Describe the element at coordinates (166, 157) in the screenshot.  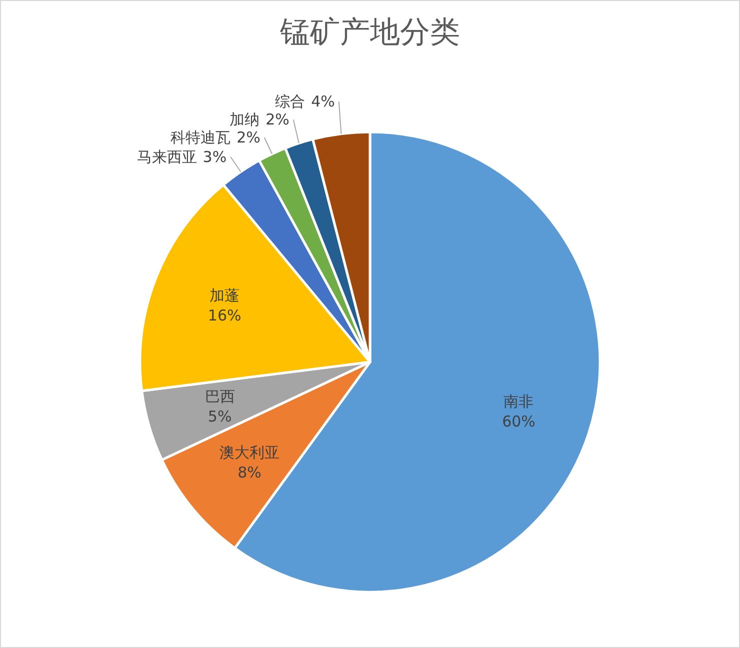
I see `slice-label: 马来西亚` at that location.